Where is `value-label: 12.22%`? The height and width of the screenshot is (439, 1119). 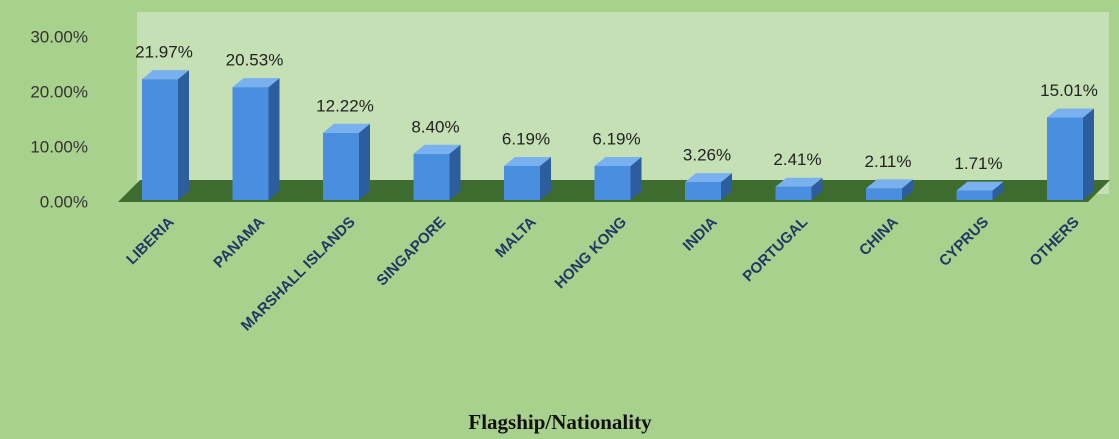
value-label: 12.22% is located at coordinates (345, 105).